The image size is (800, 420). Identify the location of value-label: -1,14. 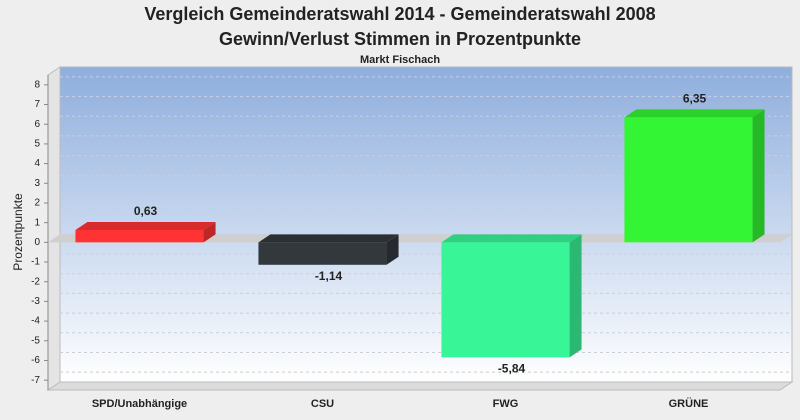
(329, 276).